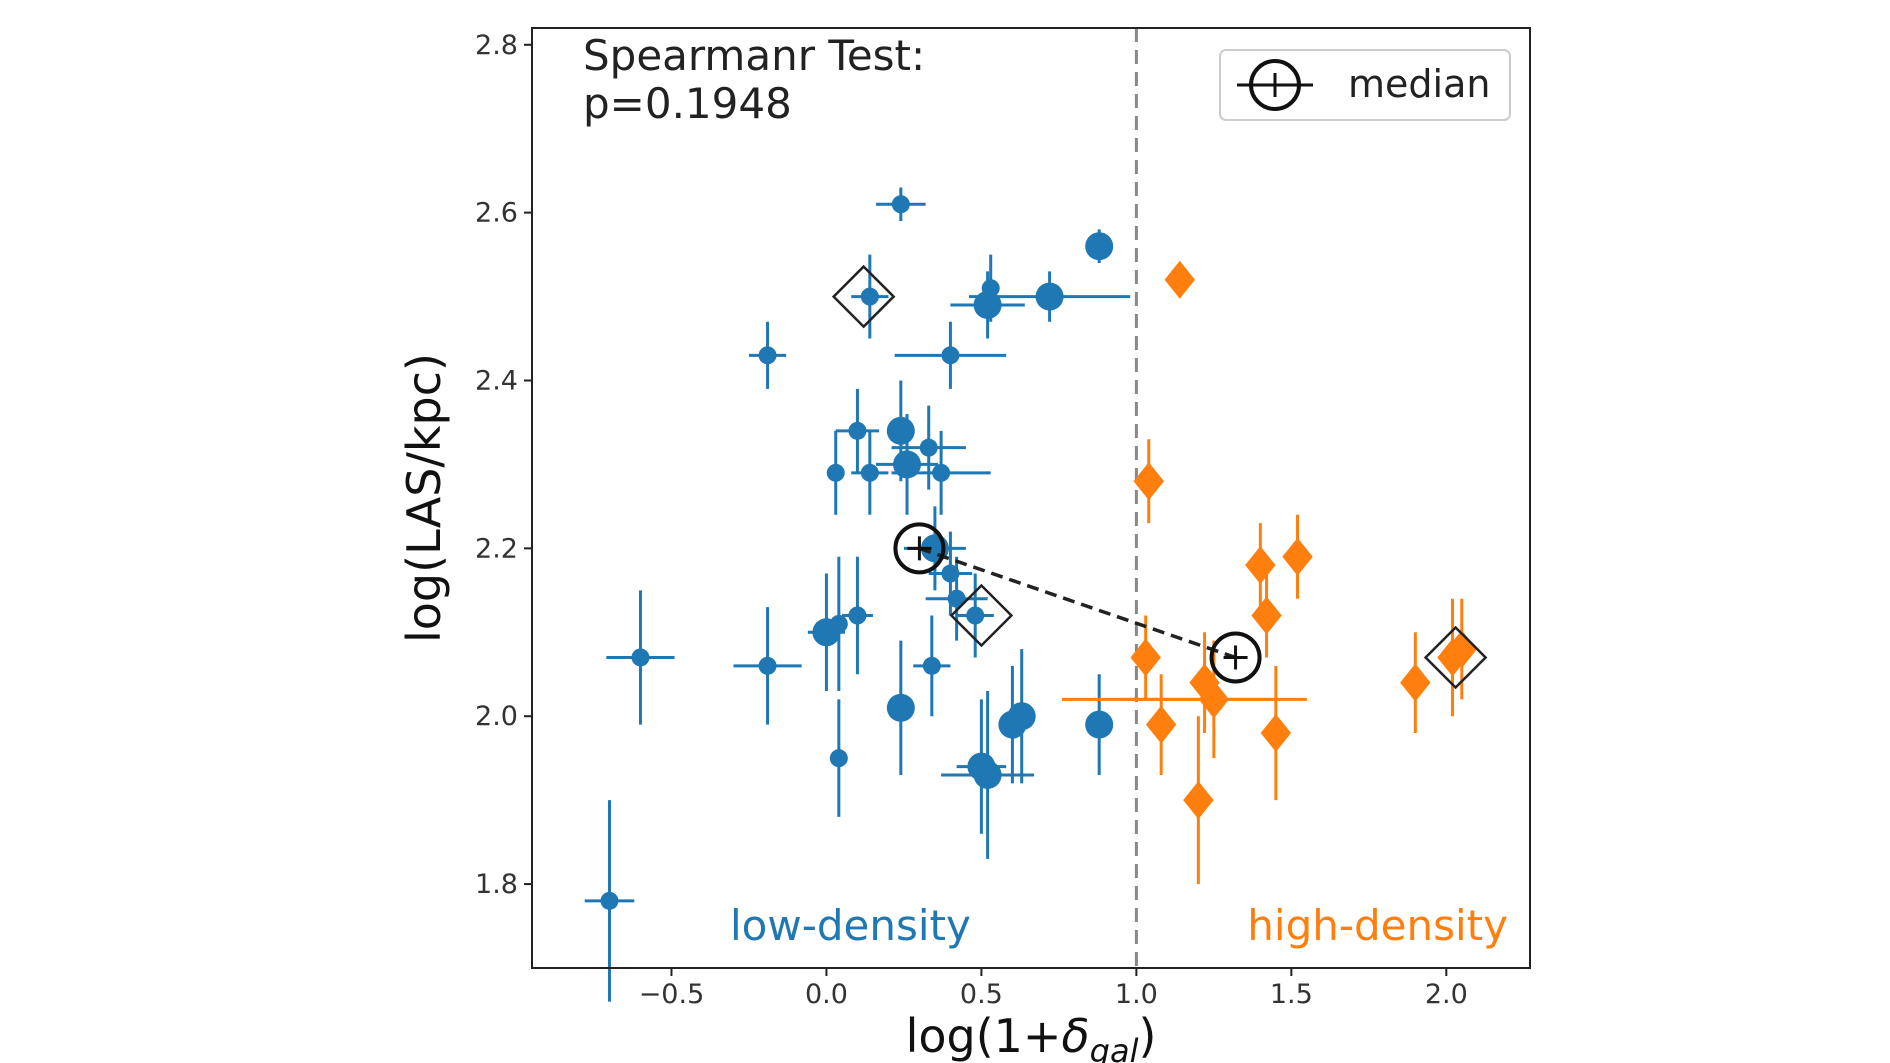 The image size is (1890, 1063). Describe the element at coordinates (850, 925) in the screenshot. I see `low-density-label: low-density` at that location.